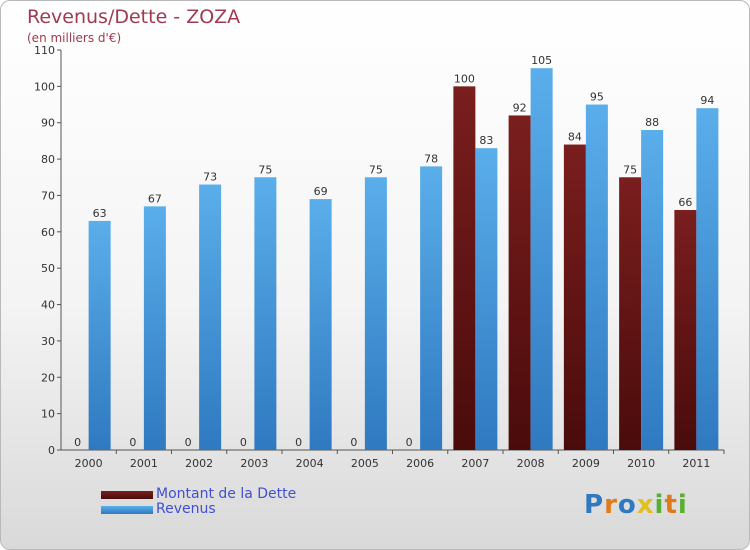 This screenshot has width=750, height=550. What do you see at coordinates (671, 505) in the screenshot?
I see `logo-letter: t` at bounding box center [671, 505].